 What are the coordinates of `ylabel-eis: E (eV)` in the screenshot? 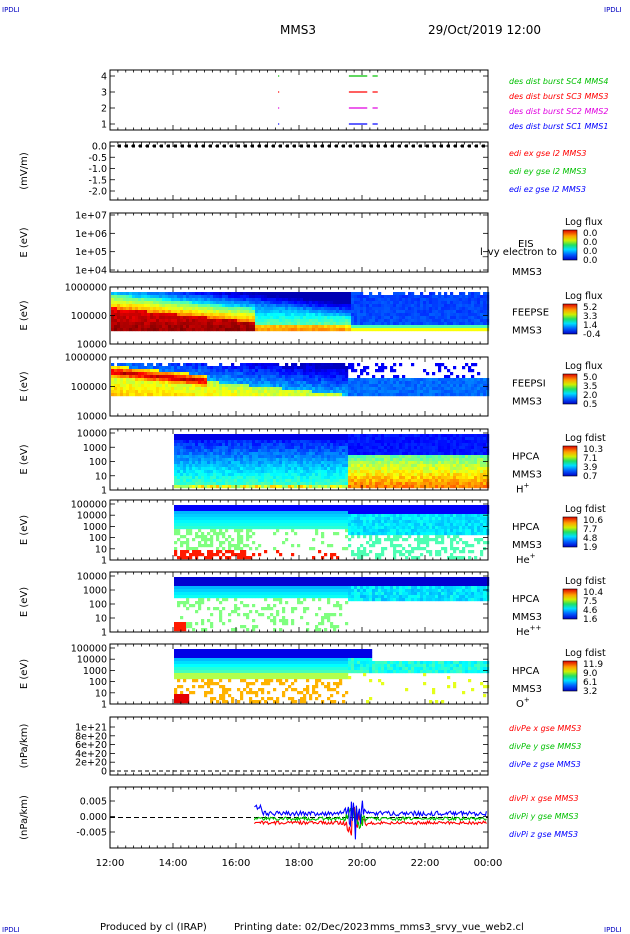 It's located at (24, 242).